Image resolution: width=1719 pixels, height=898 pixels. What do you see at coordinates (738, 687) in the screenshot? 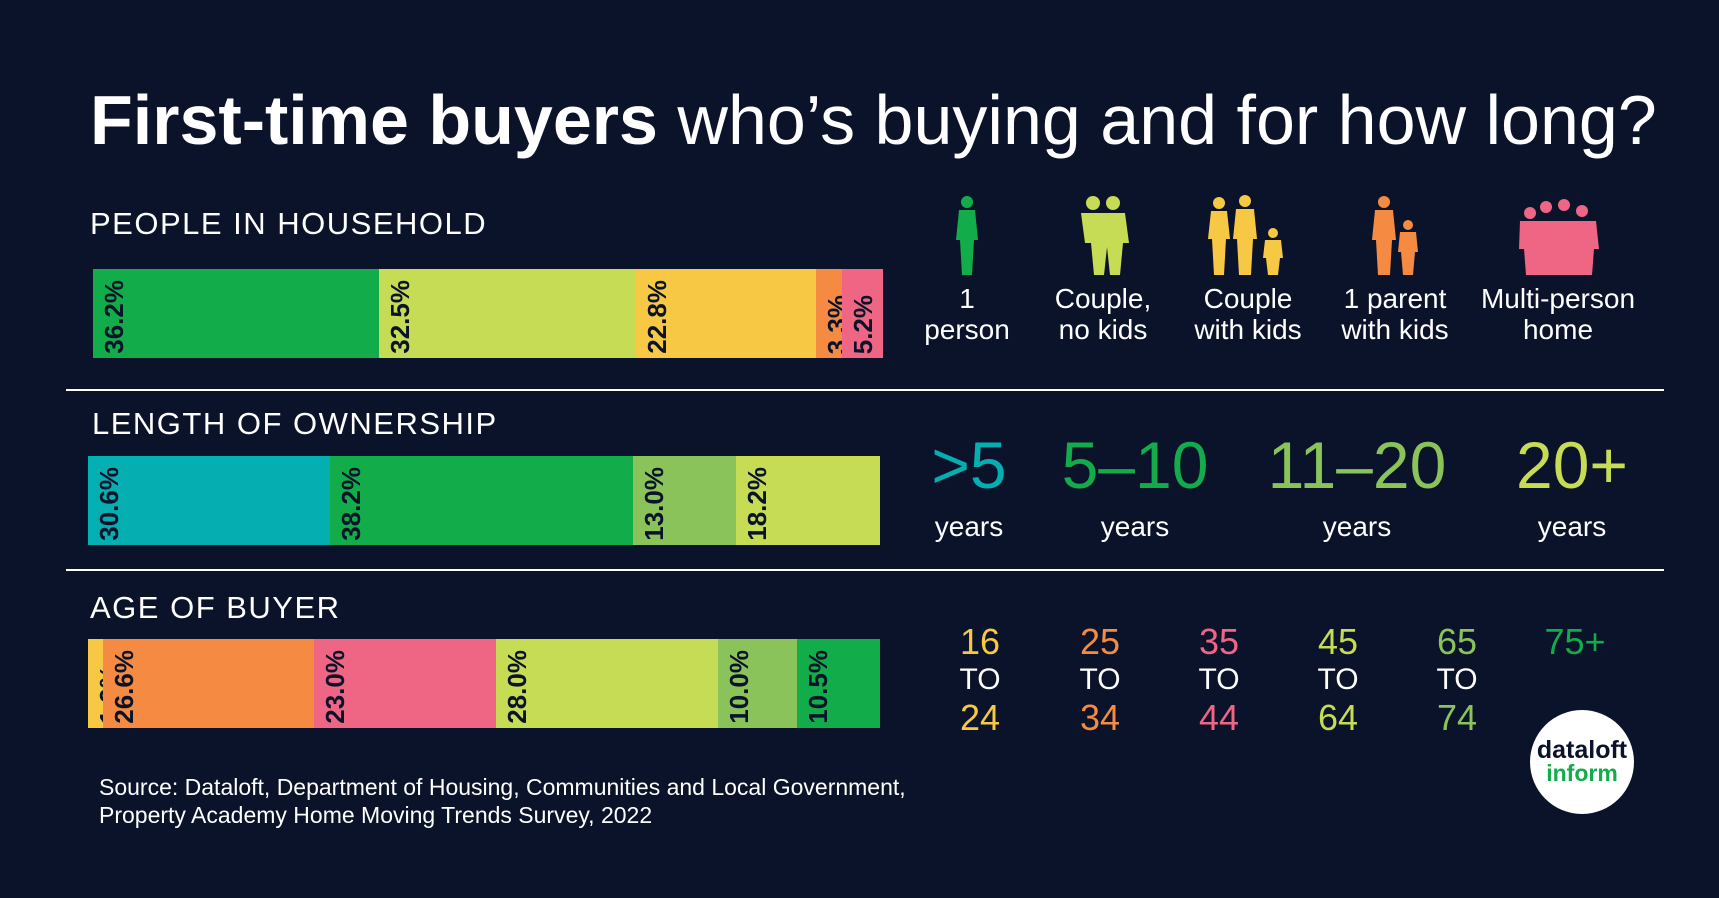
I see `bar-segment-label: 10.0%` at bounding box center [738, 687].